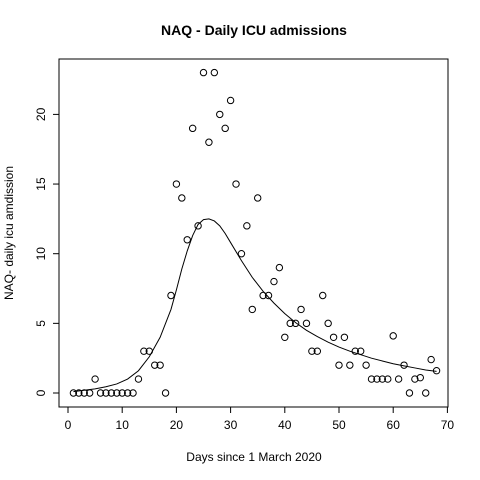 The width and height of the screenshot is (480, 480). What do you see at coordinates (254, 457) in the screenshot?
I see `x-axis-label: Days since 1 March 2020` at bounding box center [254, 457].